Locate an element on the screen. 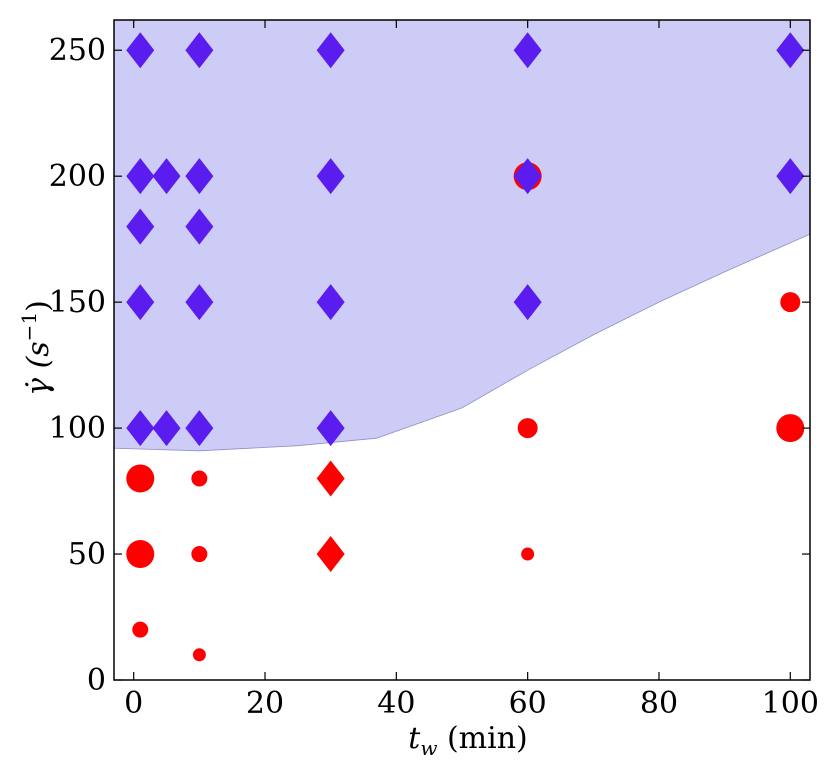  x-tick-label: 20 is located at coordinates (265, 703).